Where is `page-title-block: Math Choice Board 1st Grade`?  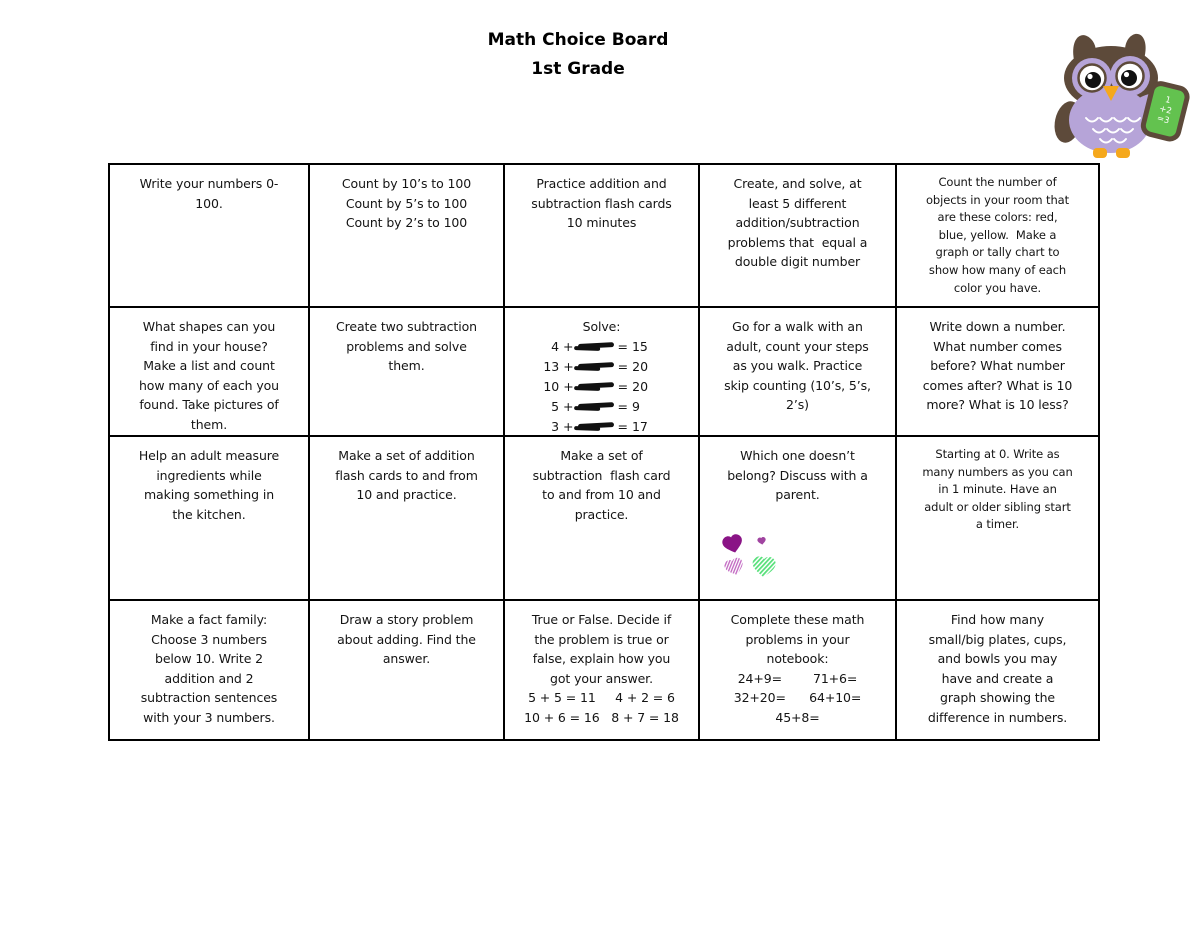
page-title-block: Math Choice Board 1st Grade is located at coordinates (578, 55).